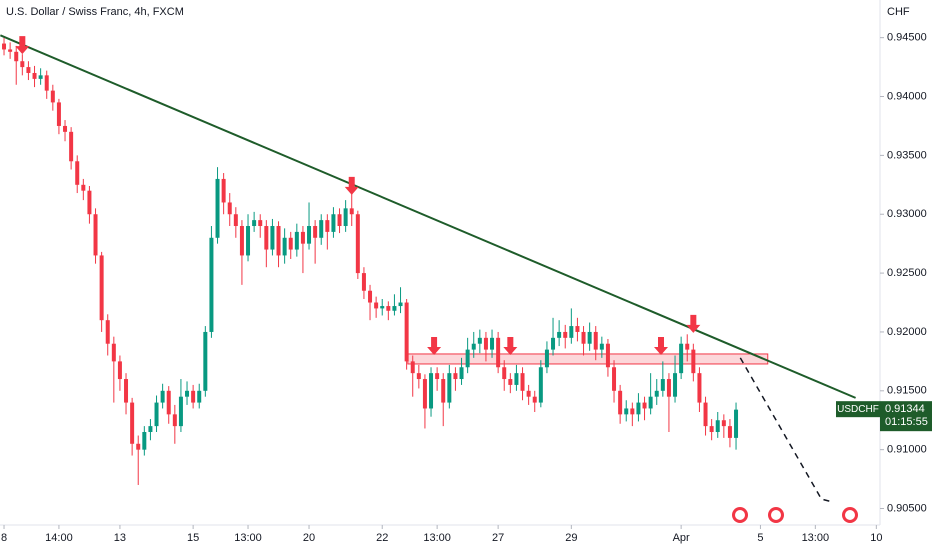  I want to click on x-tick-label: 22, so click(382, 538).